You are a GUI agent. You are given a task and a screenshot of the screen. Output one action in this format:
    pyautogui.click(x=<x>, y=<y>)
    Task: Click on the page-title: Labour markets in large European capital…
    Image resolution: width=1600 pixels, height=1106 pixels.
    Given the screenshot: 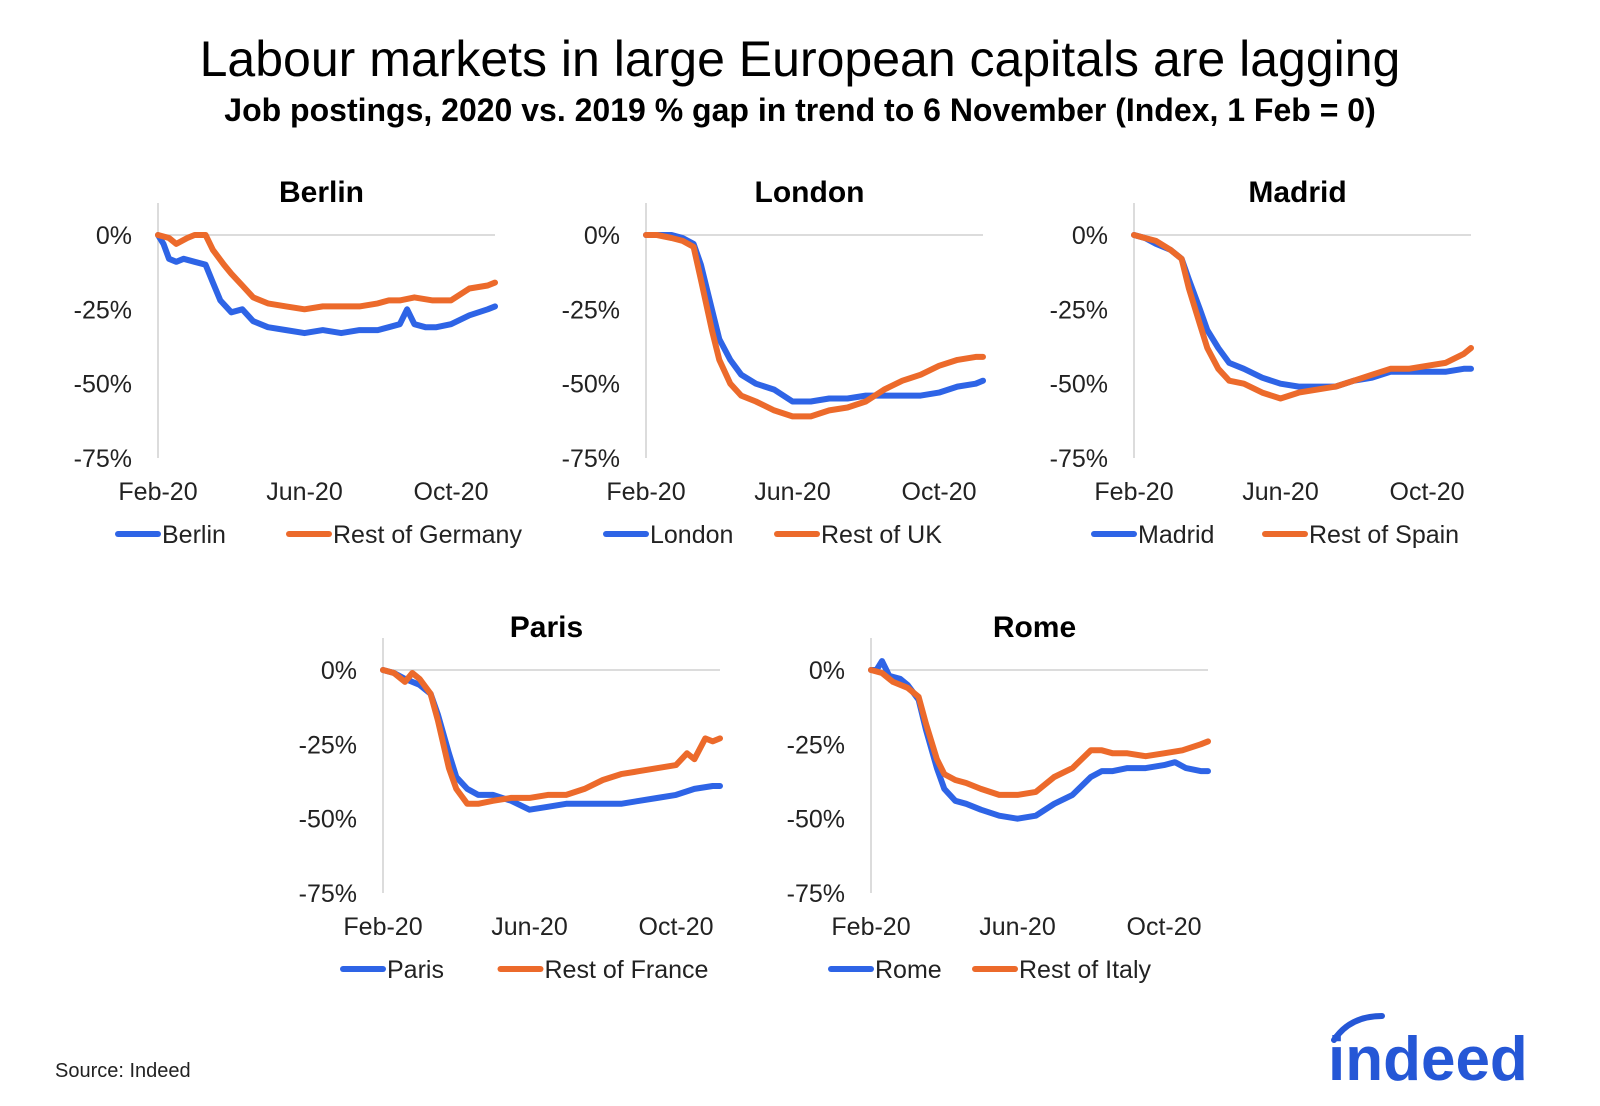 What is the action you would take?
    pyautogui.click(x=800, y=59)
    